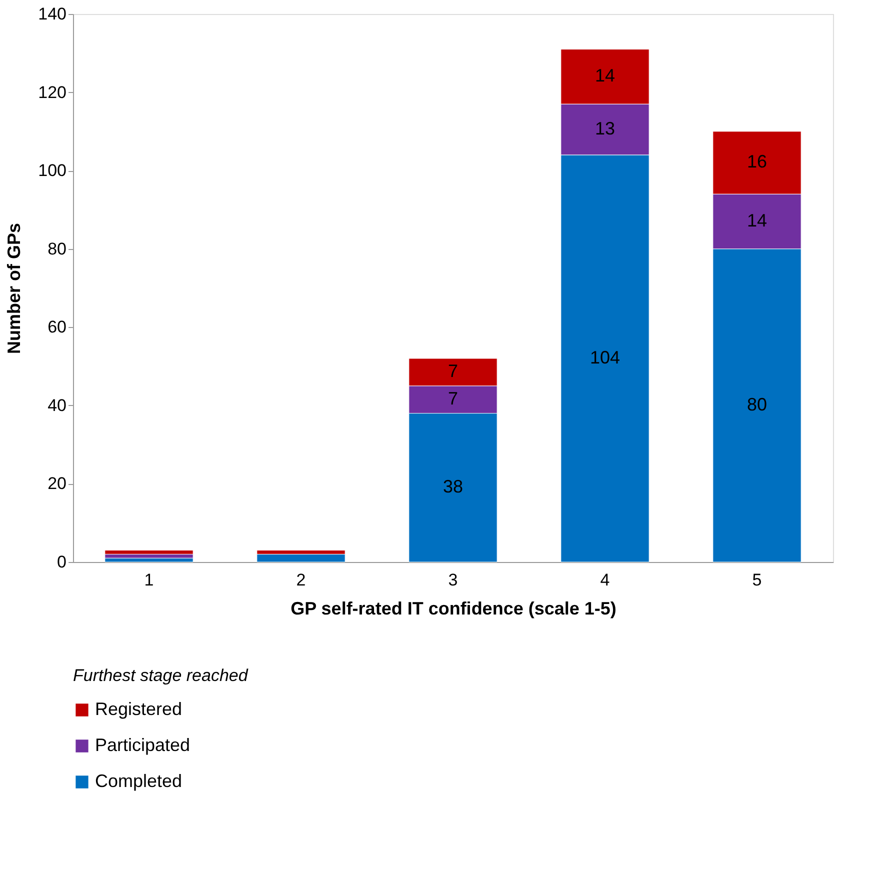  I want to click on y-tick-label: 80, so click(57, 248).